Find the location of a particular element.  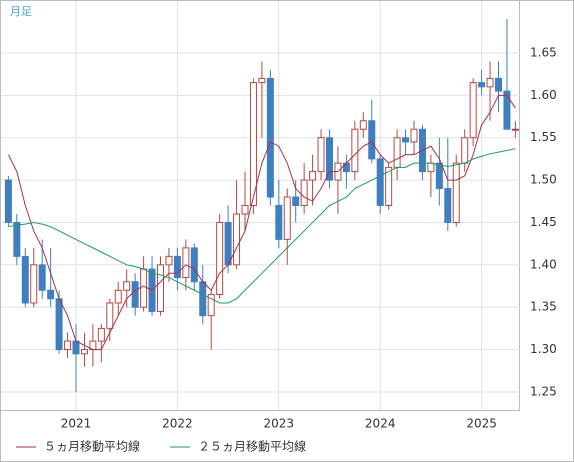

y-tick-label: 1.30 is located at coordinates (543, 349).